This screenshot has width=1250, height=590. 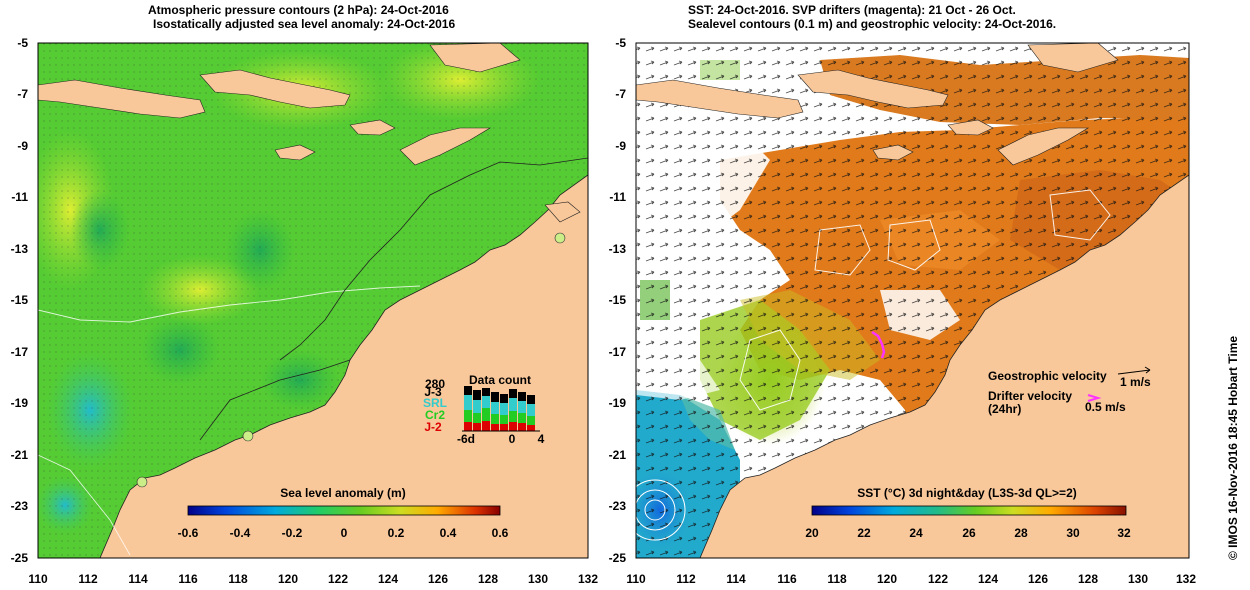 What do you see at coordinates (916, 533) in the screenshot?
I see `sst-tick: 24` at bounding box center [916, 533].